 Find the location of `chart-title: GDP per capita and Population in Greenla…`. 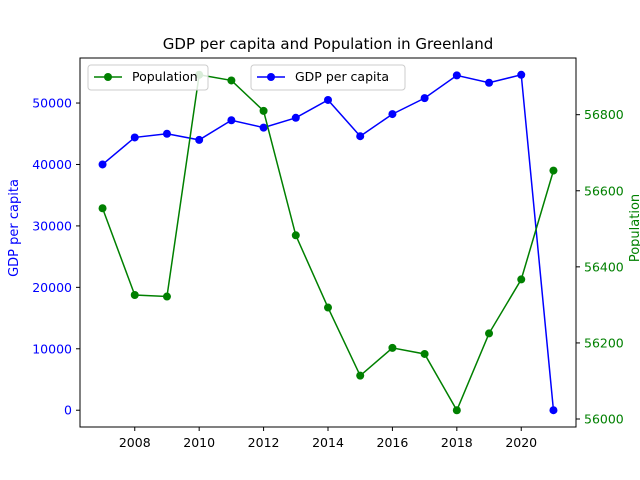

chart-title: GDP per capita and Population in Greenla… is located at coordinates (328, 44).